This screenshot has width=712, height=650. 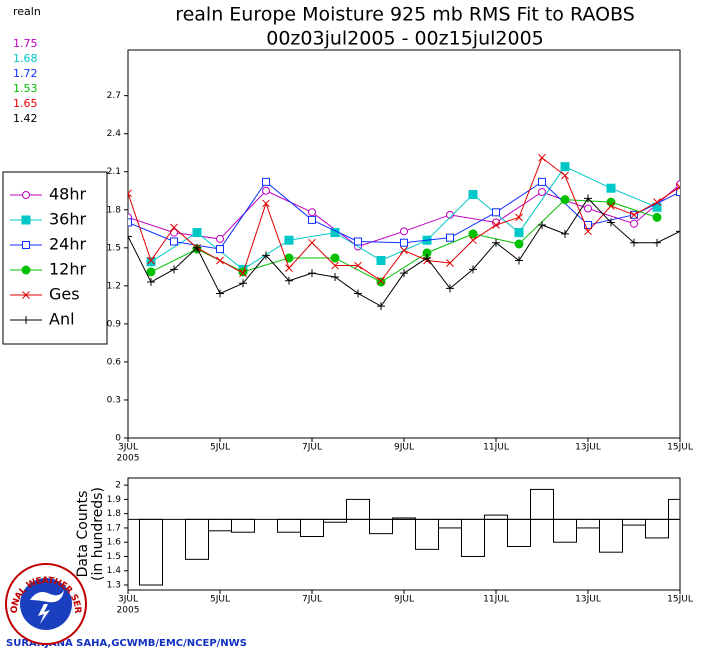 What do you see at coordinates (64, 294) in the screenshot?
I see `legend-label: Ges` at bounding box center [64, 294].